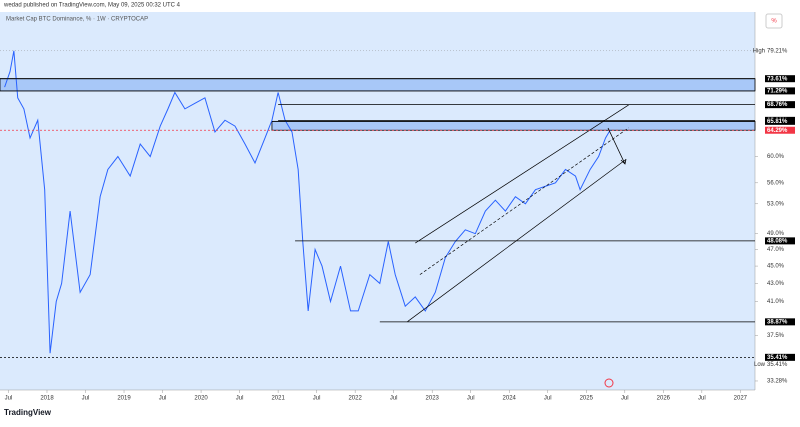  Describe the element at coordinates (664, 399) in the screenshot. I see `x-tick-label: 2026` at that location.